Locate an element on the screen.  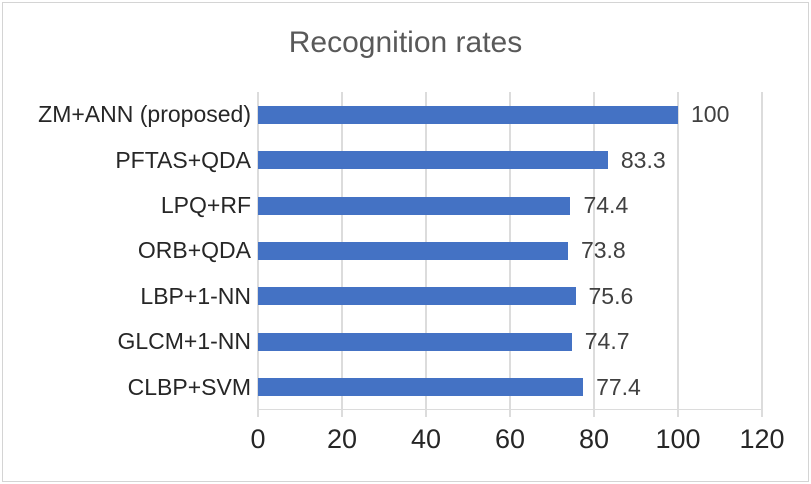
chart-title: Recognition rates is located at coordinates (405, 42).